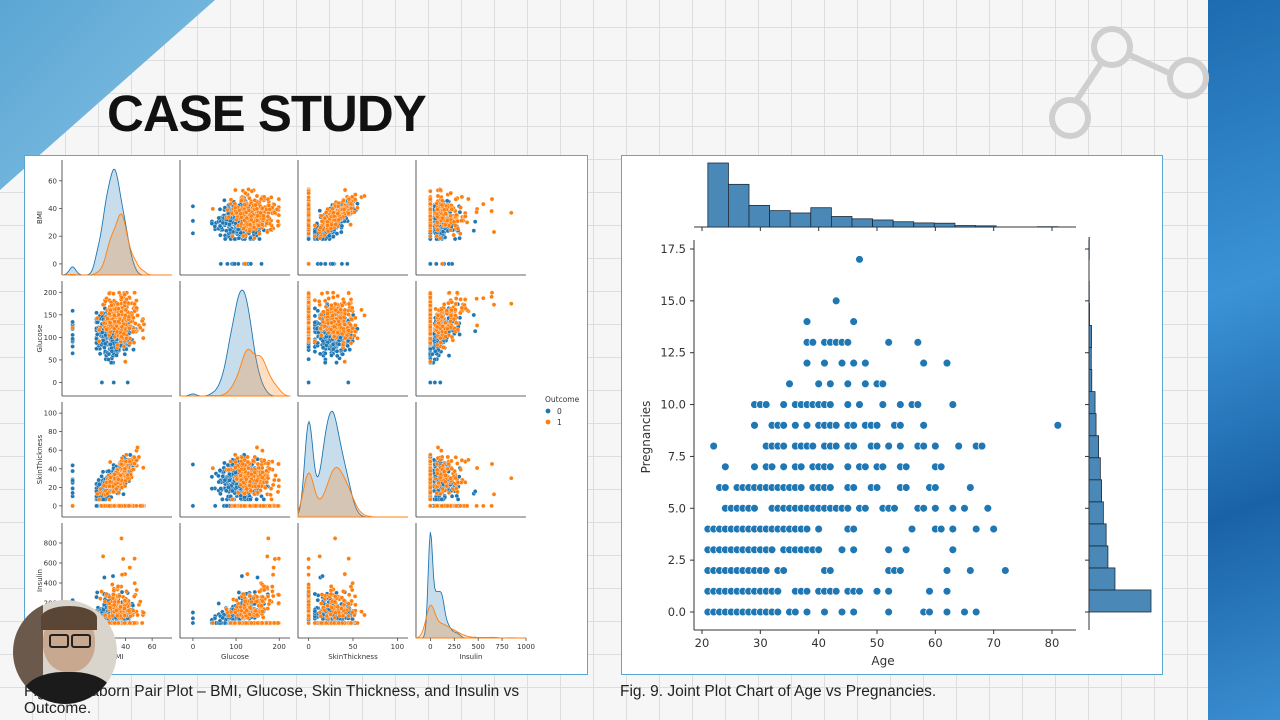  Describe the element at coordinates (52, 237) in the screenshot. I see `y-tick-label: 20` at that location.